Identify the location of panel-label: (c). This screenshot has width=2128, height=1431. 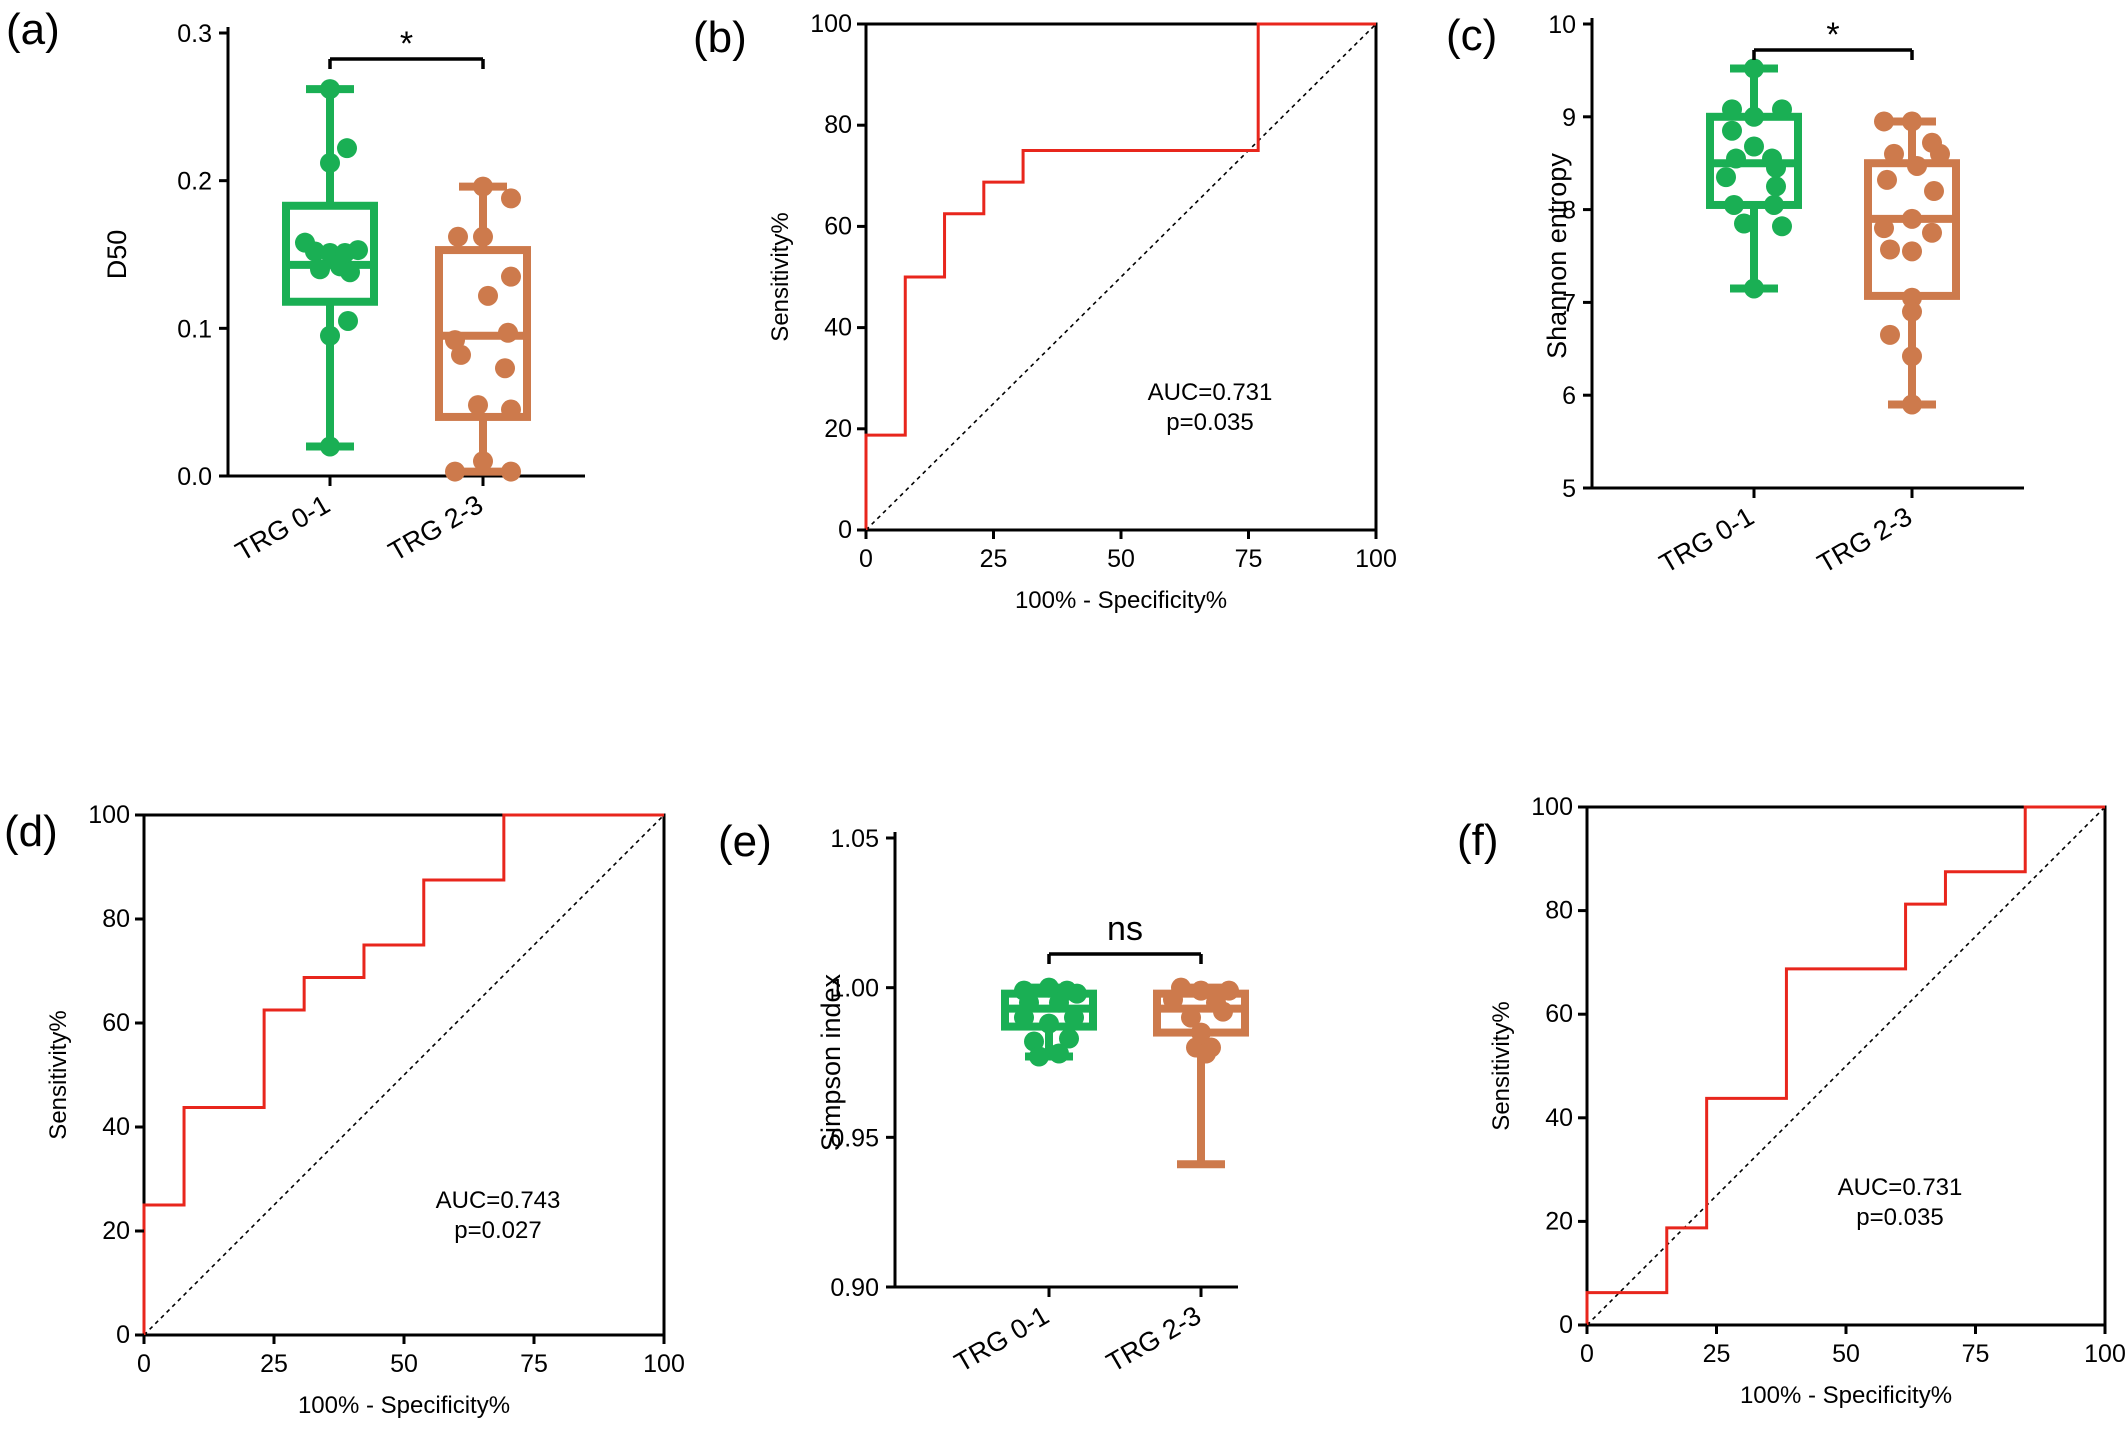
(1471, 35).